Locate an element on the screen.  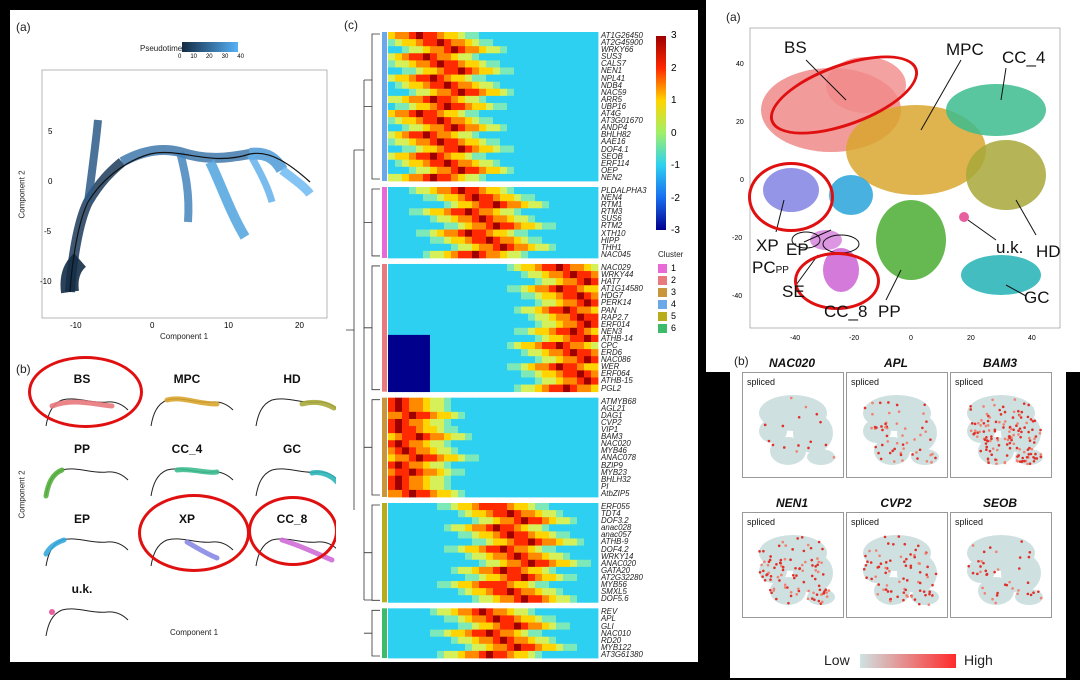
cluster-label-pc-text: PC is located at coordinates (764, 267).